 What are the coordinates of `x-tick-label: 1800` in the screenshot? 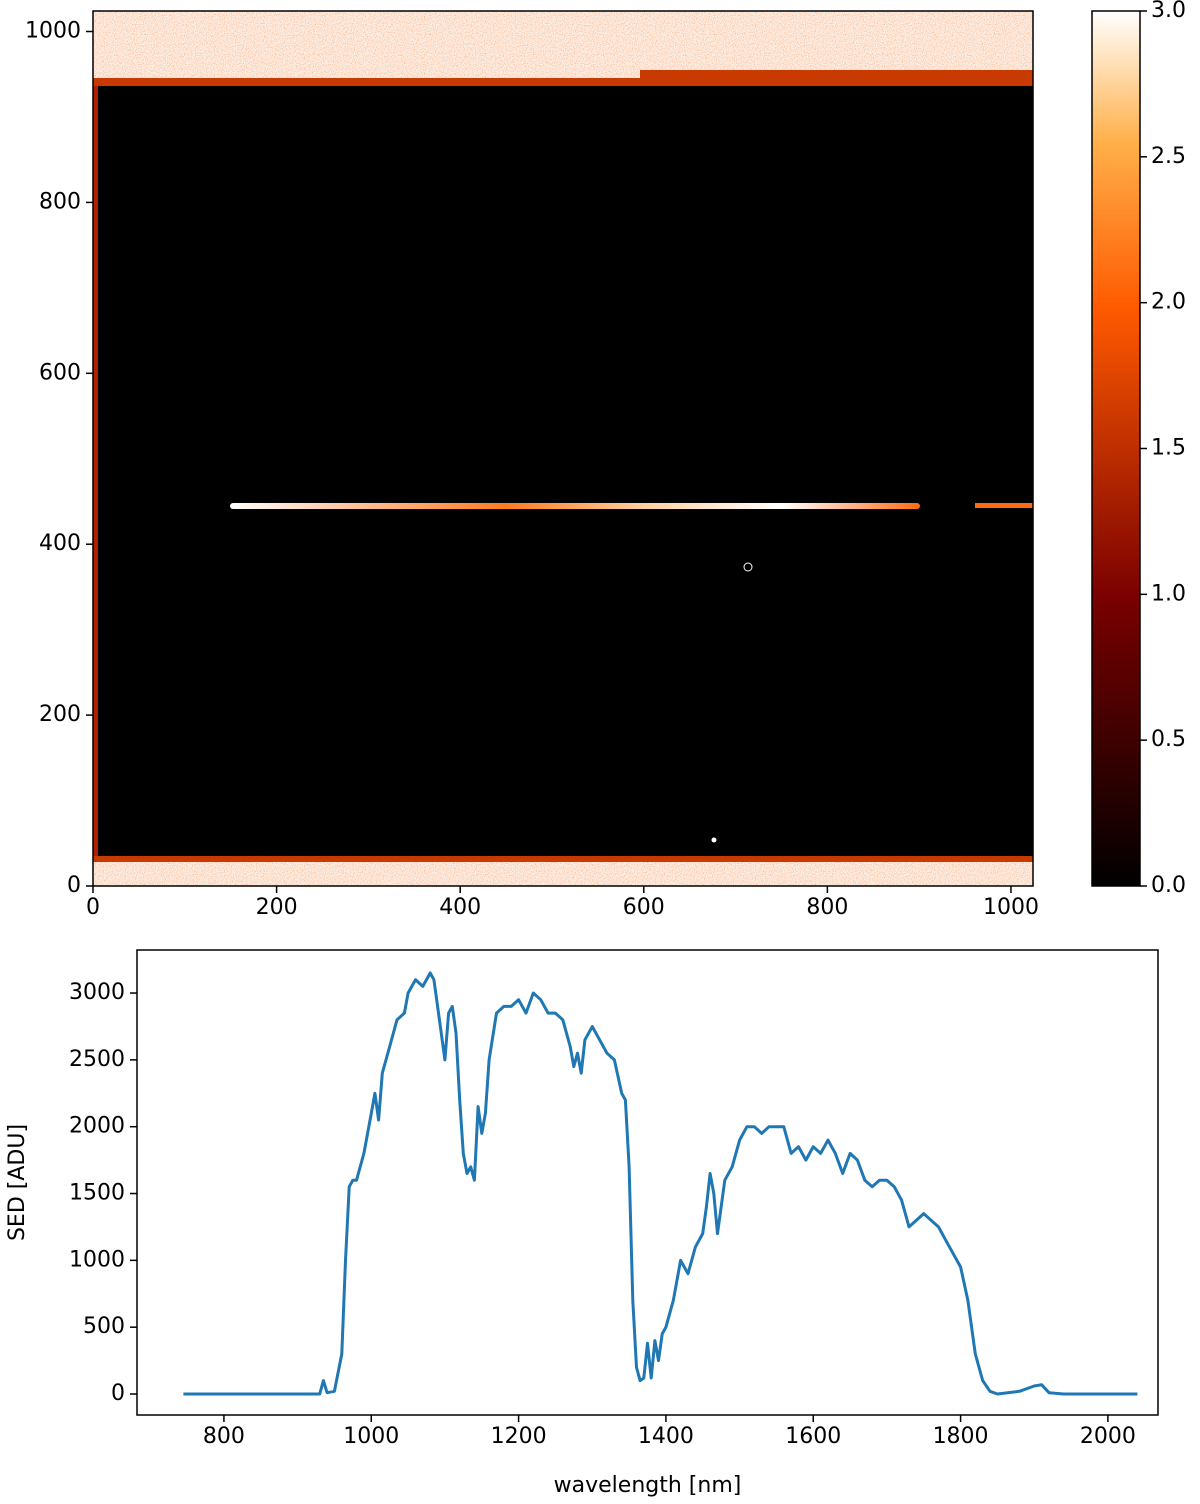 It's located at (961, 1436).